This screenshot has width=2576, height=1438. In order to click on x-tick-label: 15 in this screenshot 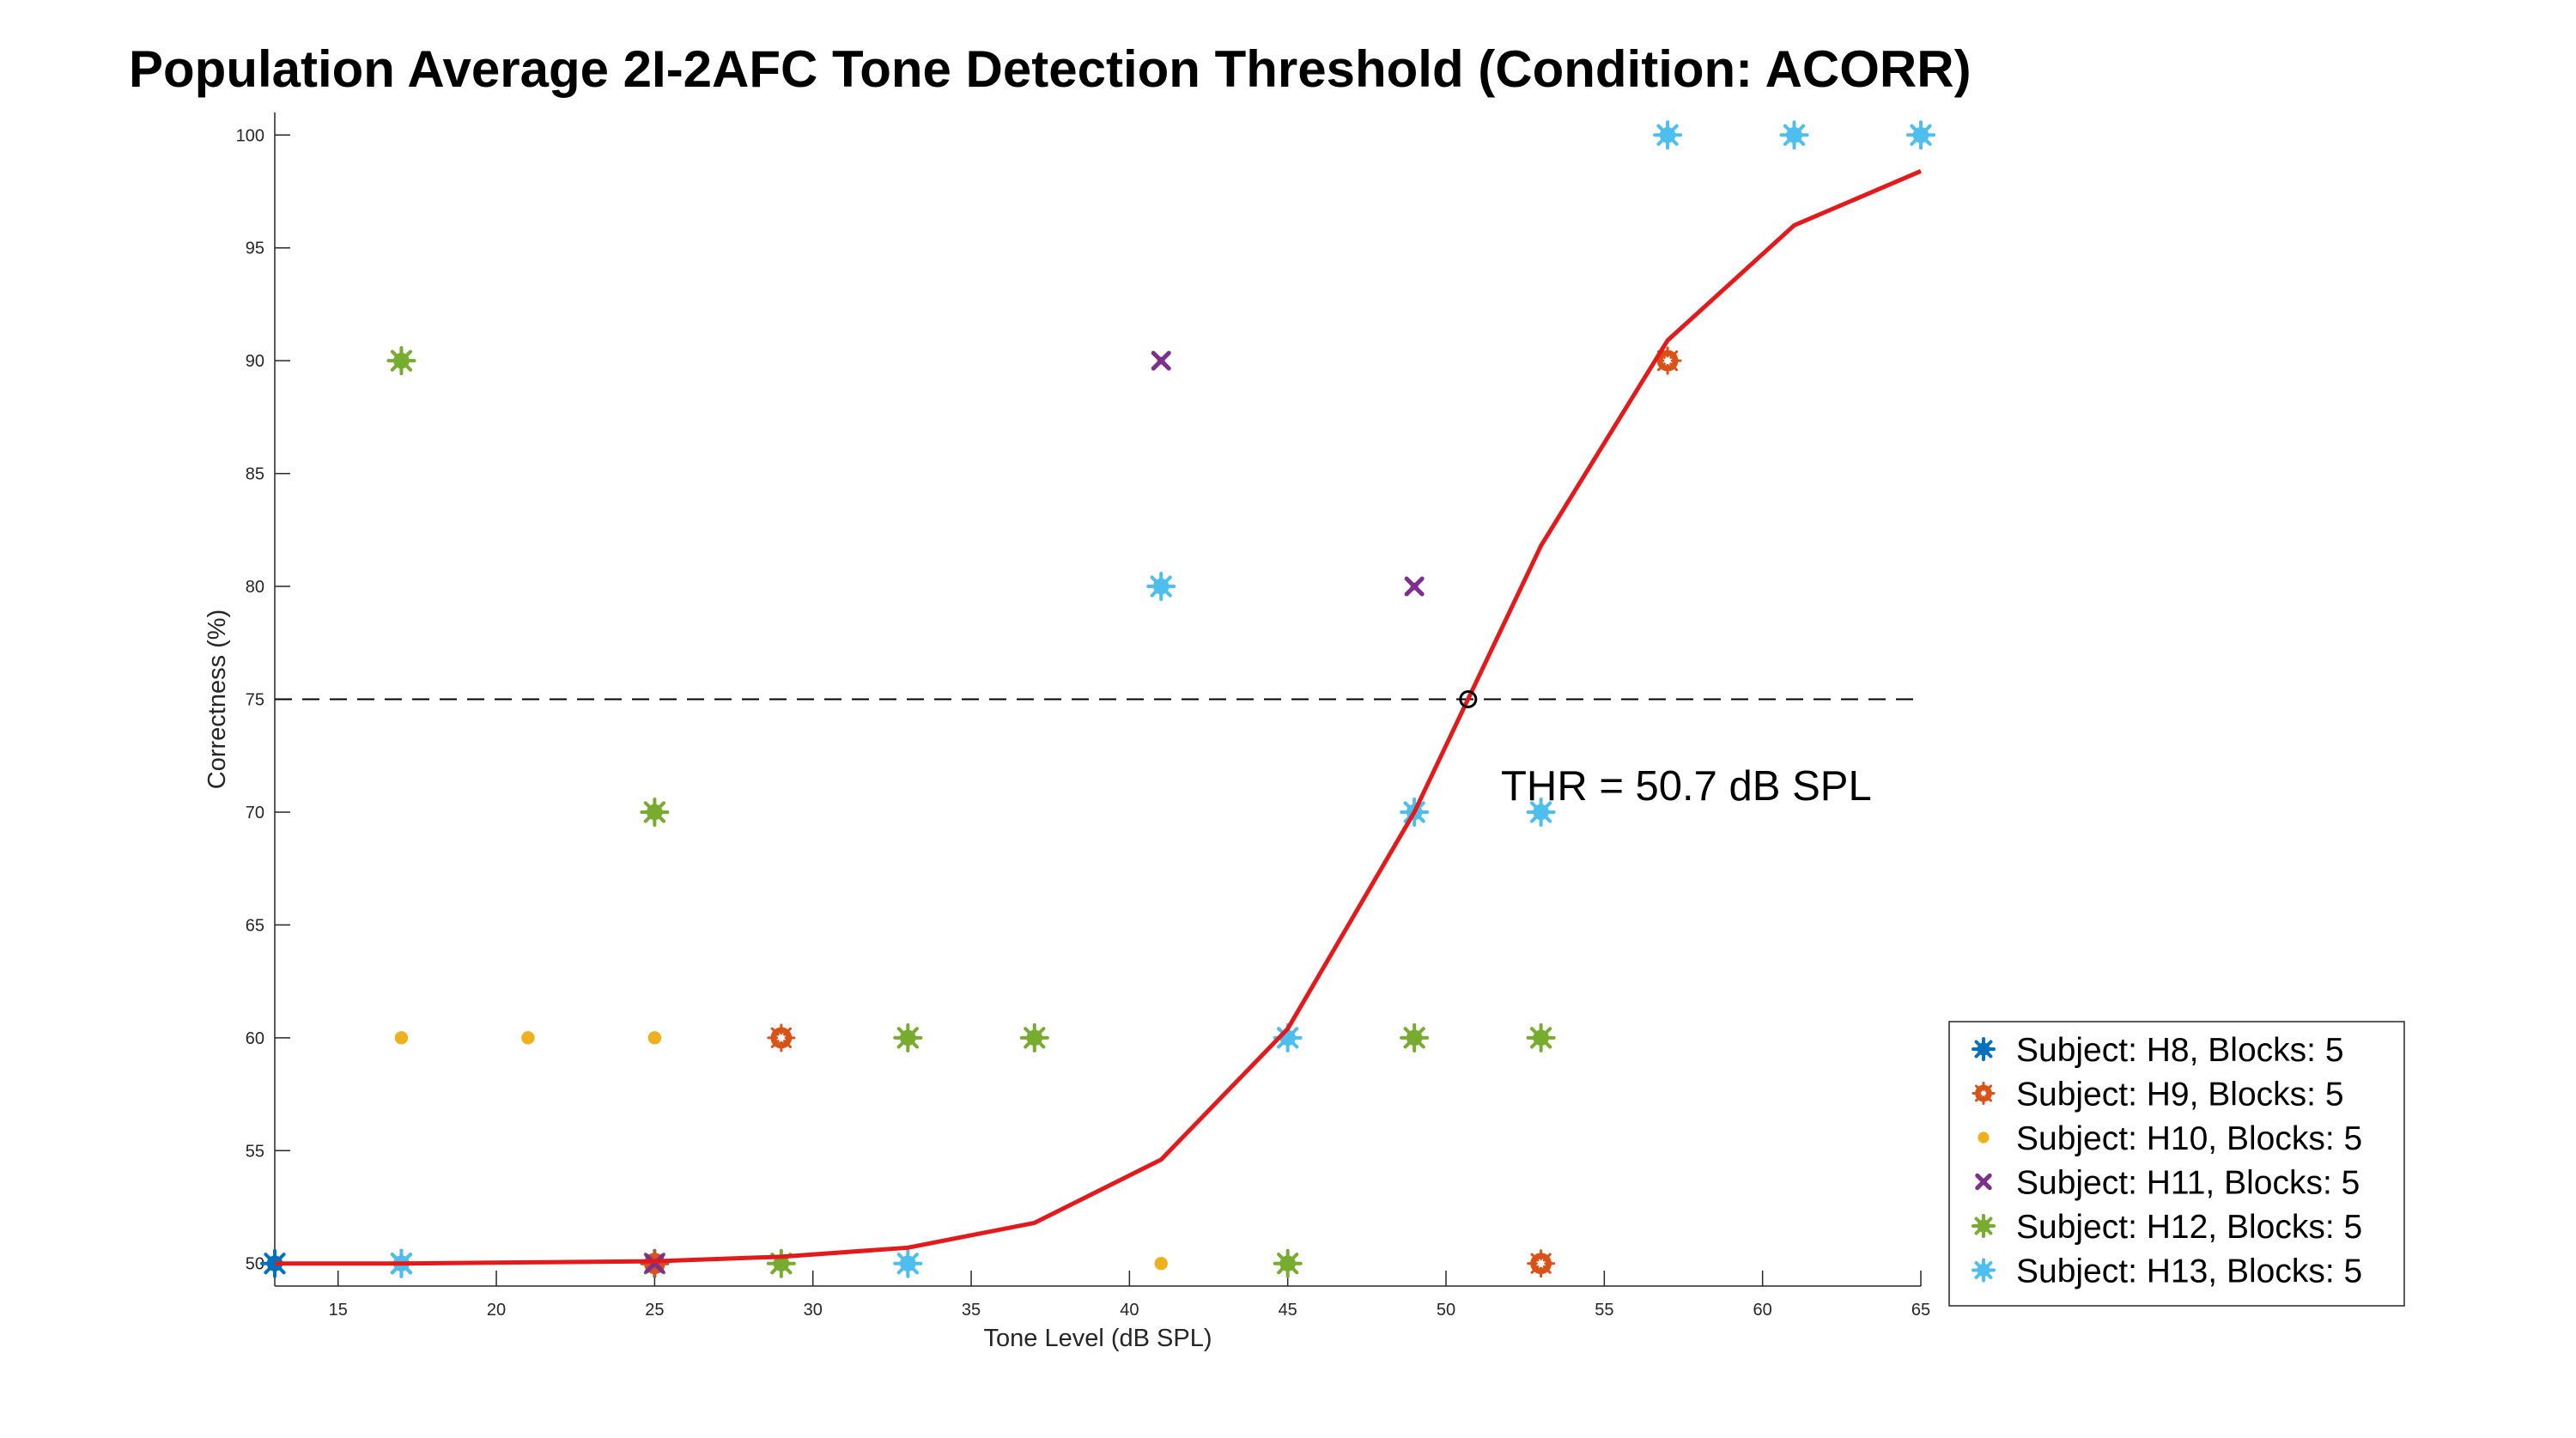, I will do `click(338, 1310)`.